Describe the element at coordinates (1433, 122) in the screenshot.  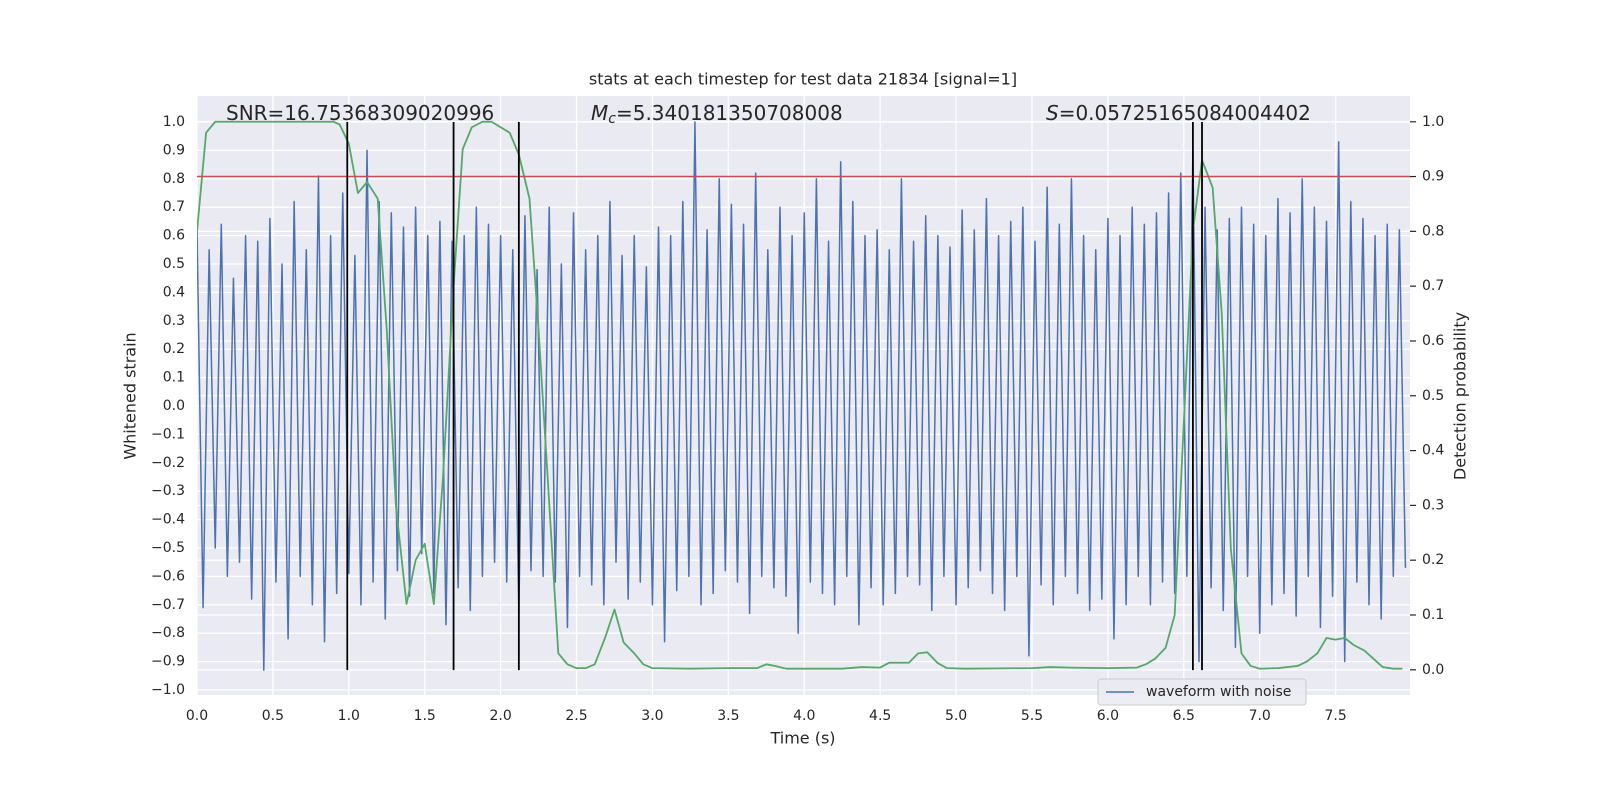
I see `y2-tick-label: 1.0` at that location.